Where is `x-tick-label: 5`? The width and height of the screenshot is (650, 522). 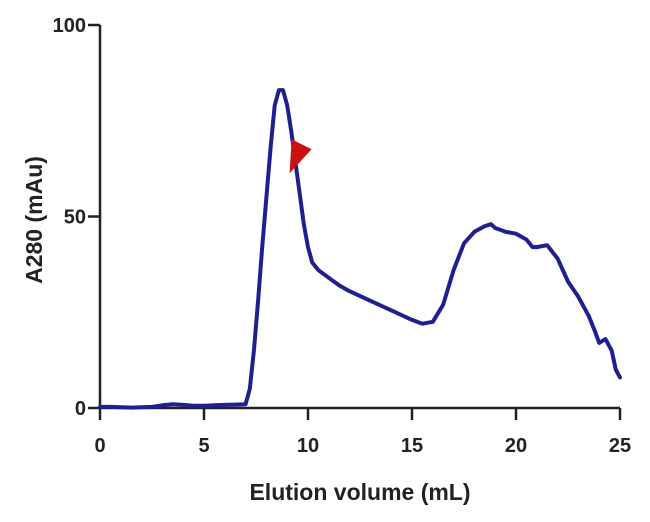 x-tick-label: 5 is located at coordinates (203, 446).